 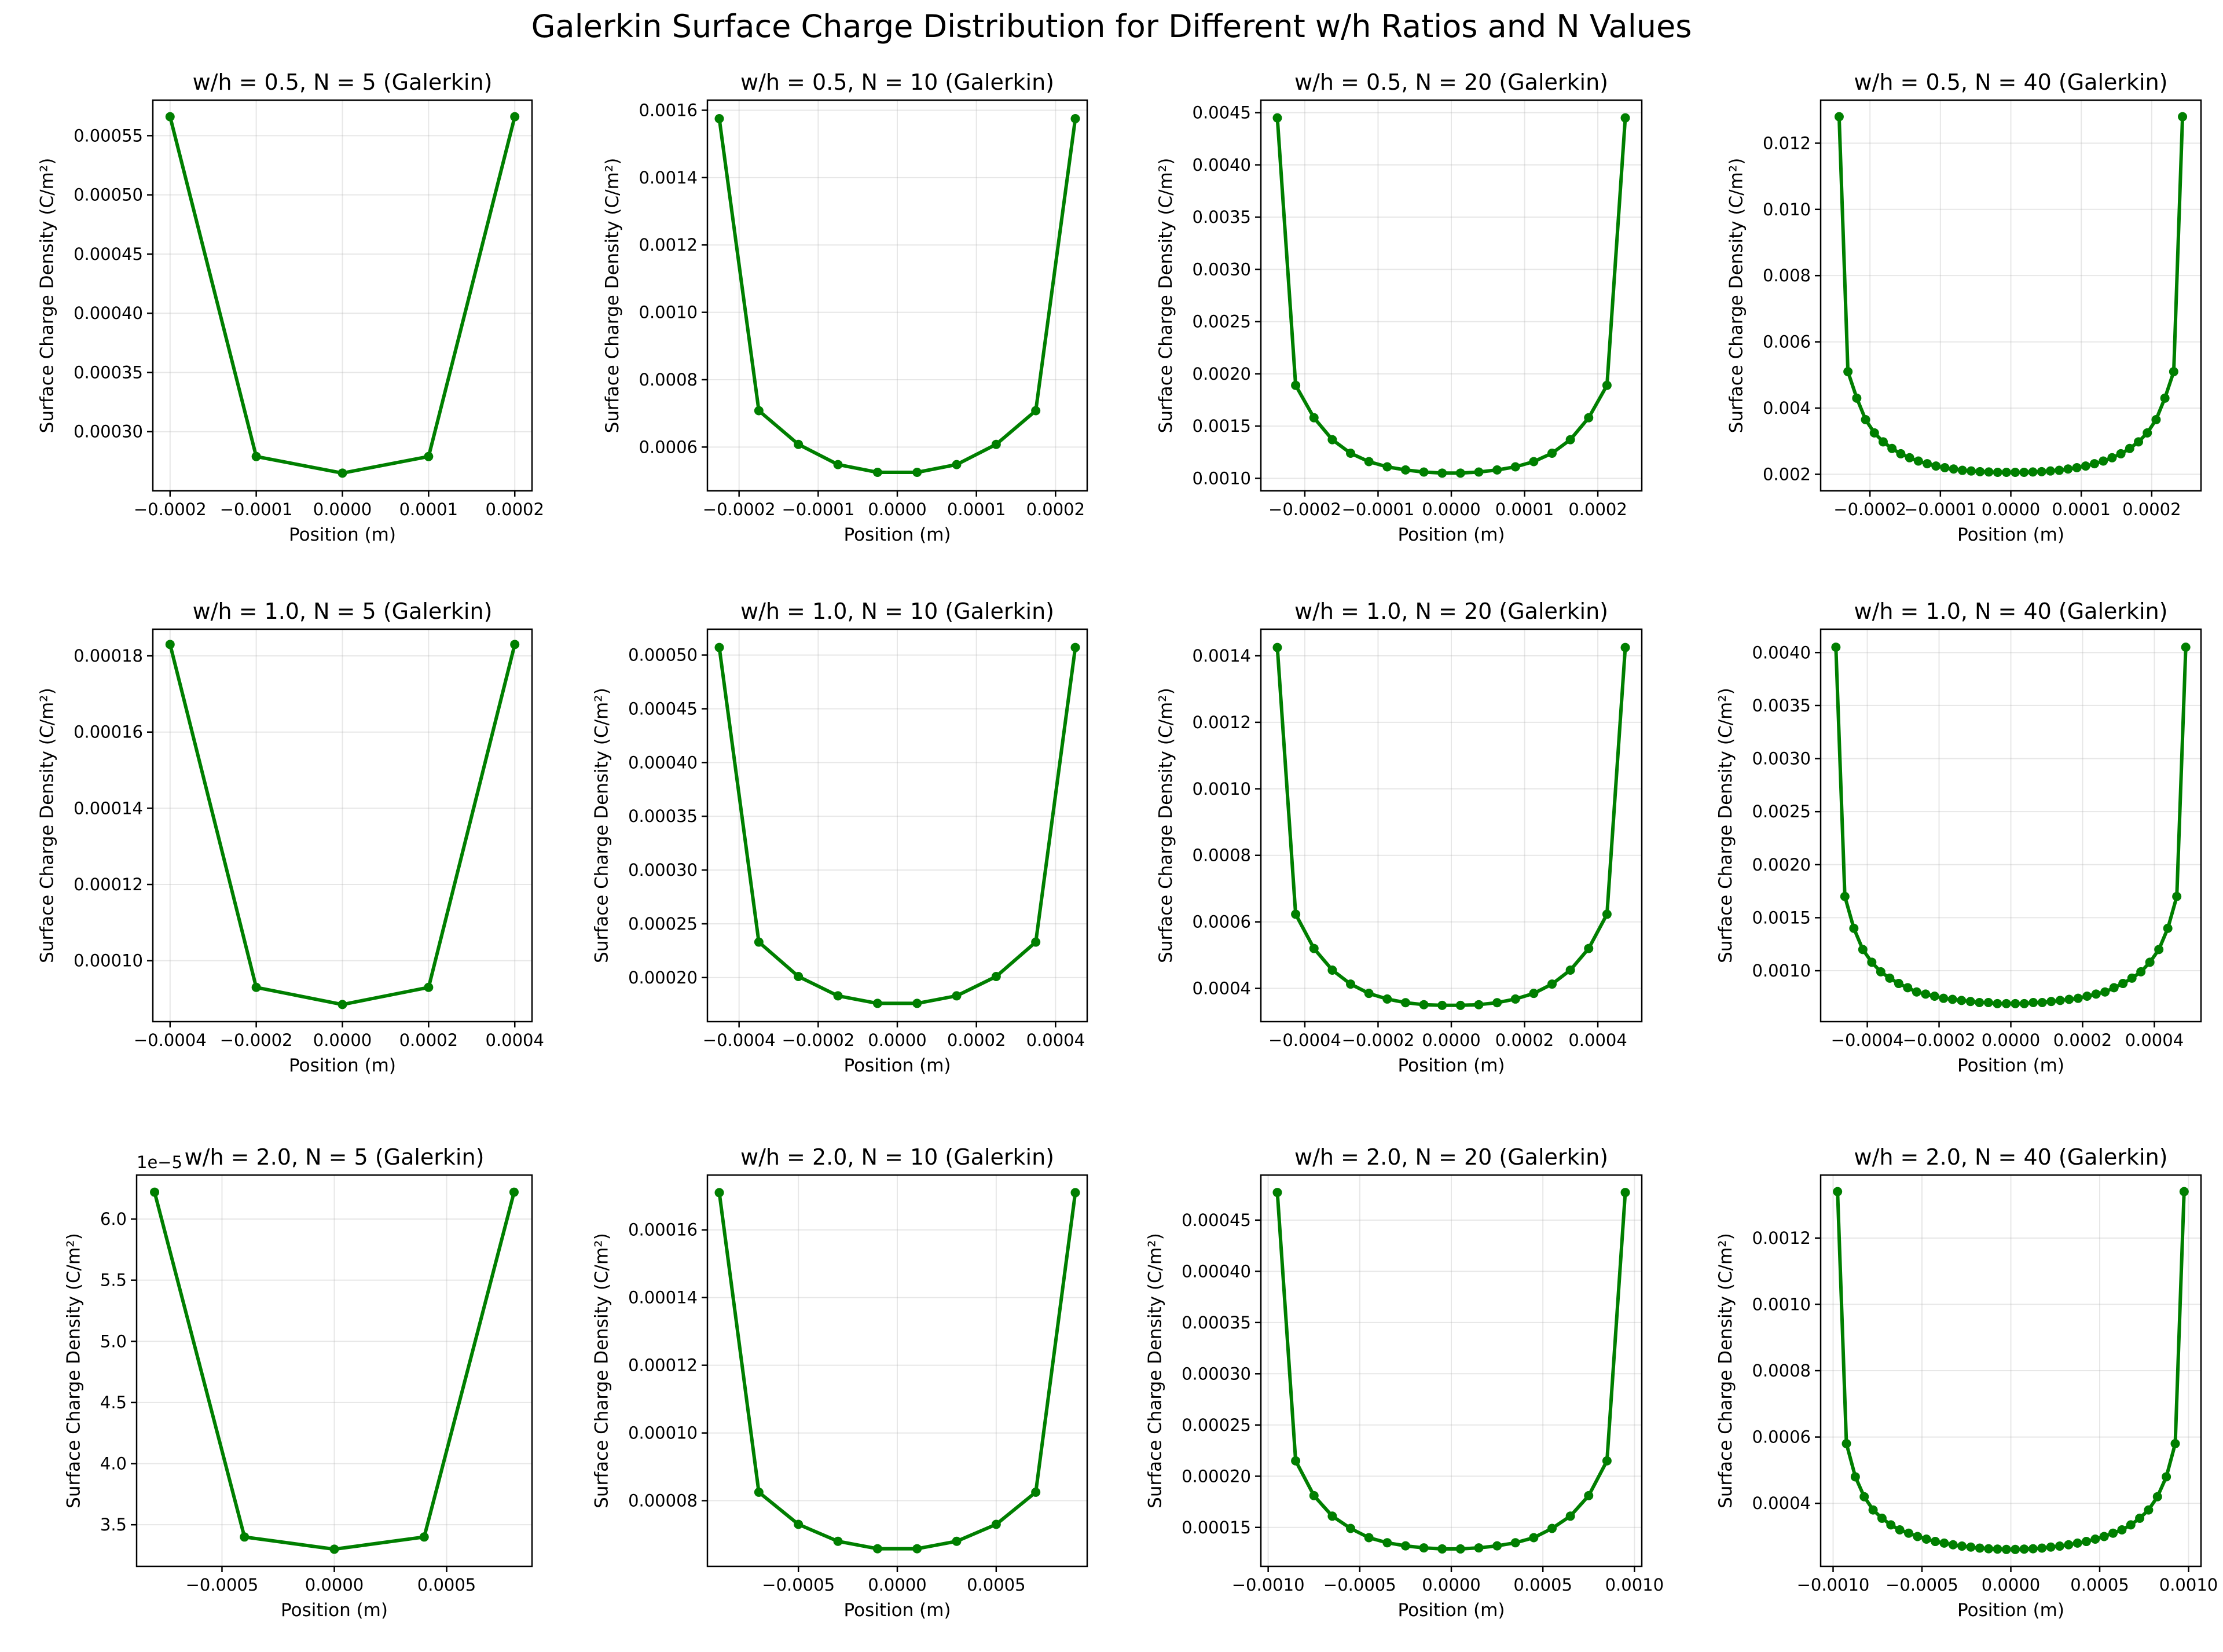 I want to click on x-tick-label: 0.0001, so click(x=976, y=509).